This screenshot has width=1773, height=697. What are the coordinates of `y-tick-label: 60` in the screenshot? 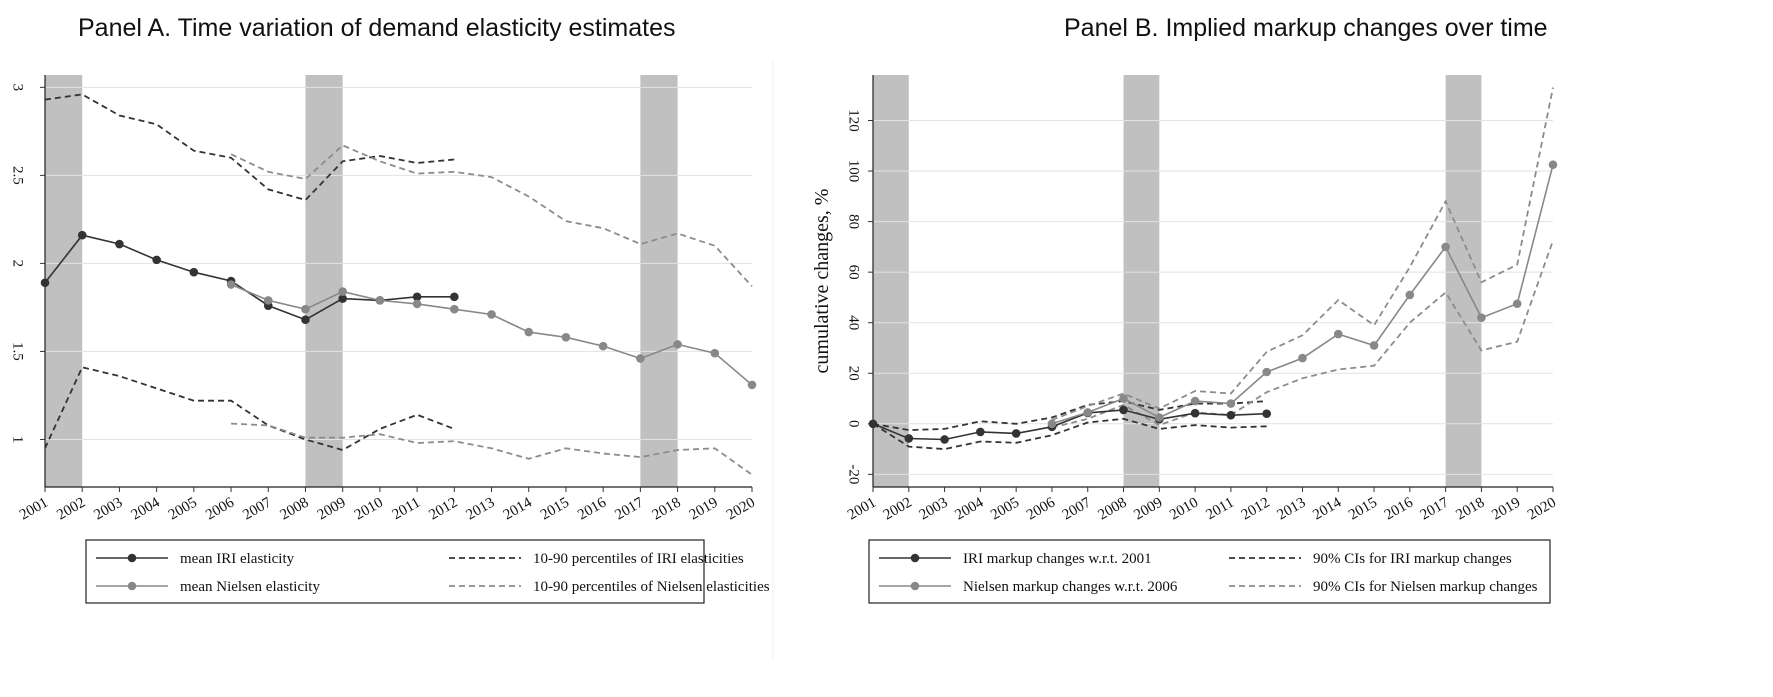 It's located at (854, 272).